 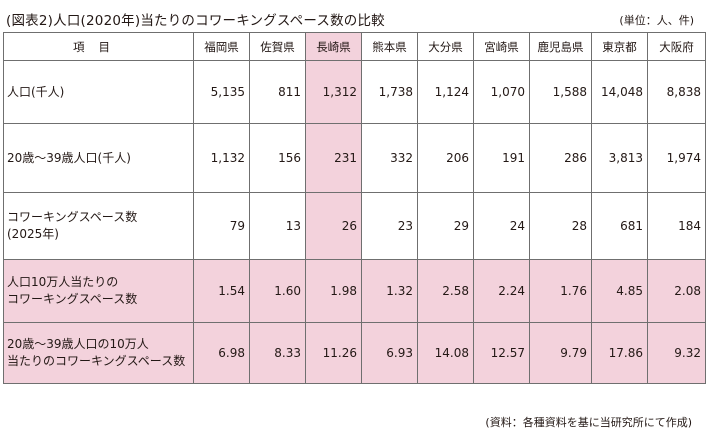 What do you see at coordinates (69, 157) in the screenshot?
I see `row-label-line: 20歳～39歳人口(千人)` at bounding box center [69, 157].